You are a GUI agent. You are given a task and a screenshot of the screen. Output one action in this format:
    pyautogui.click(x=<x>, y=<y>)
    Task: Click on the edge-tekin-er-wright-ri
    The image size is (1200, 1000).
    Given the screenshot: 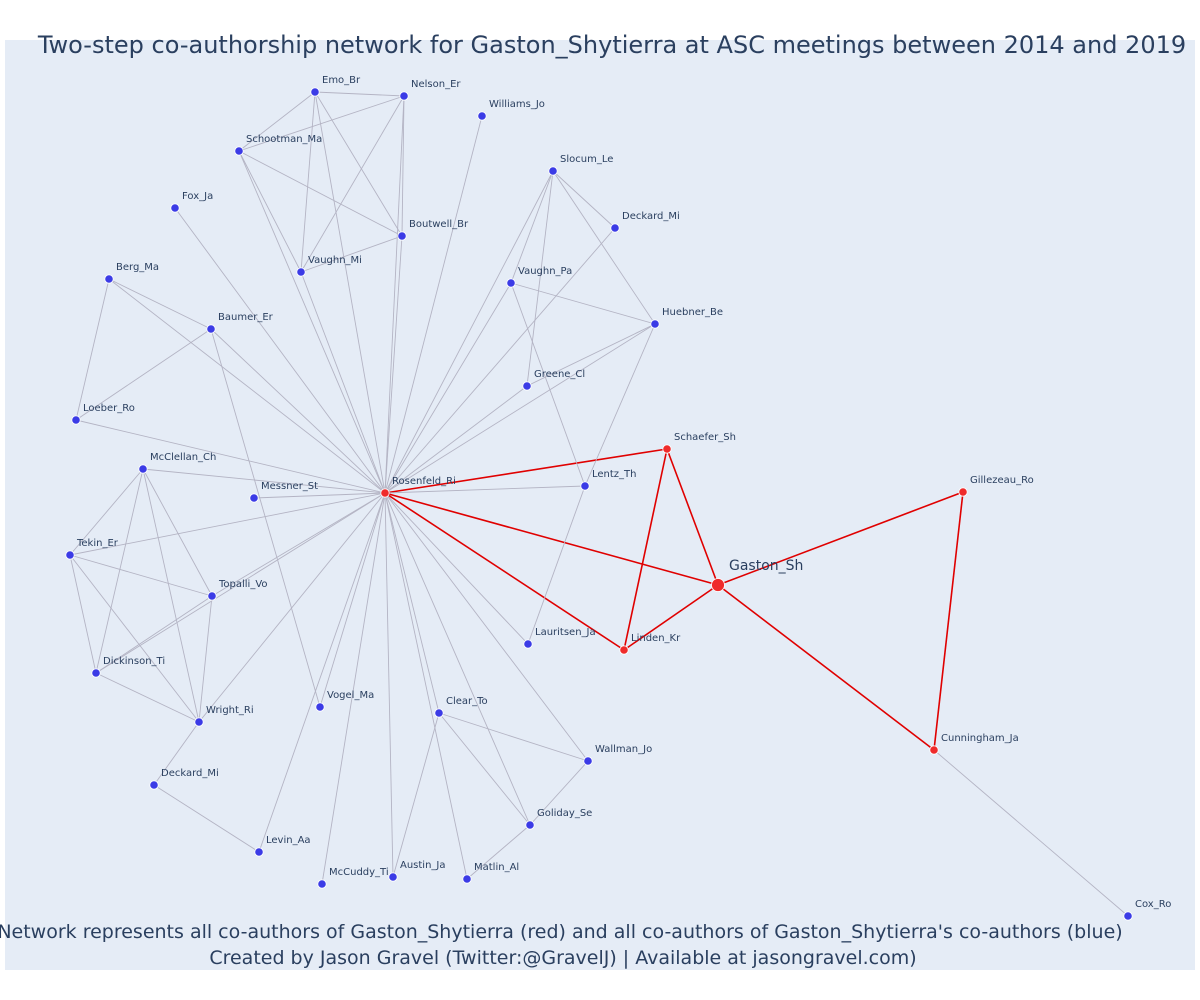 What is the action you would take?
    pyautogui.click(x=134, y=638)
    